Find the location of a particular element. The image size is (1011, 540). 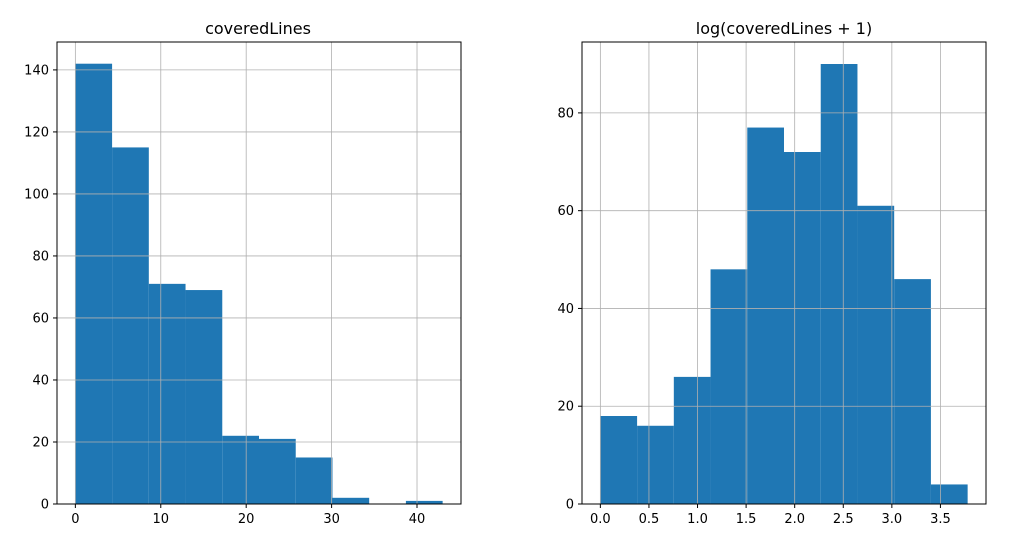

y-tick-label: 100 is located at coordinates (36, 194).